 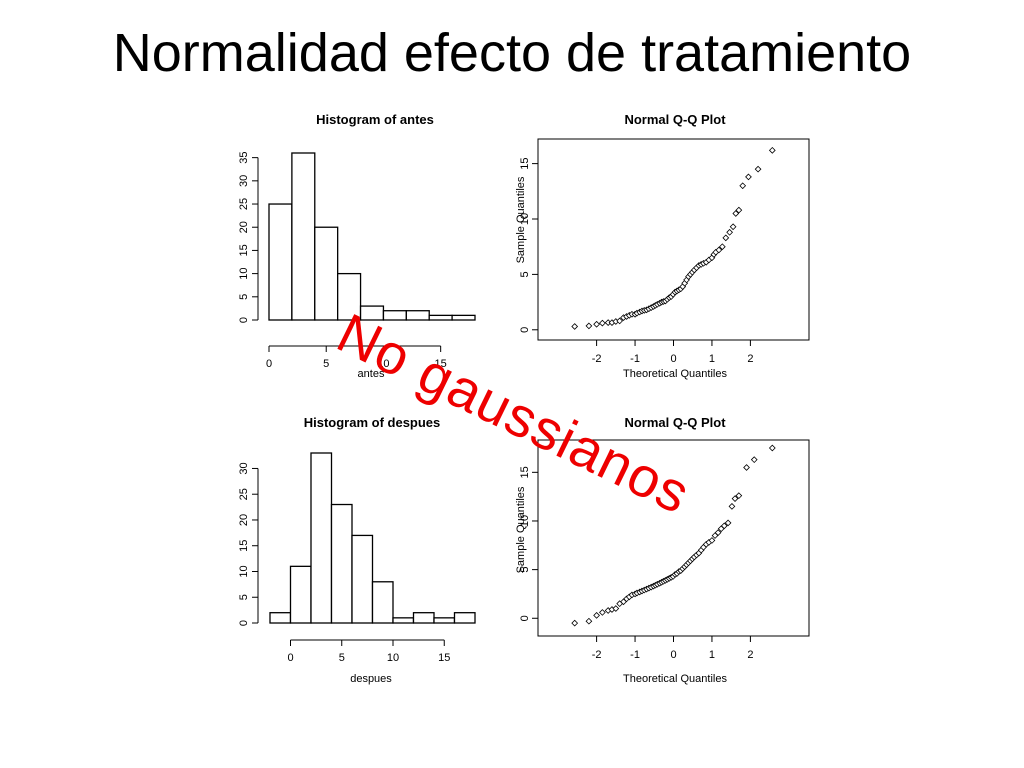 I want to click on hist-despues-x-tick-label: 10, so click(x=393, y=658).